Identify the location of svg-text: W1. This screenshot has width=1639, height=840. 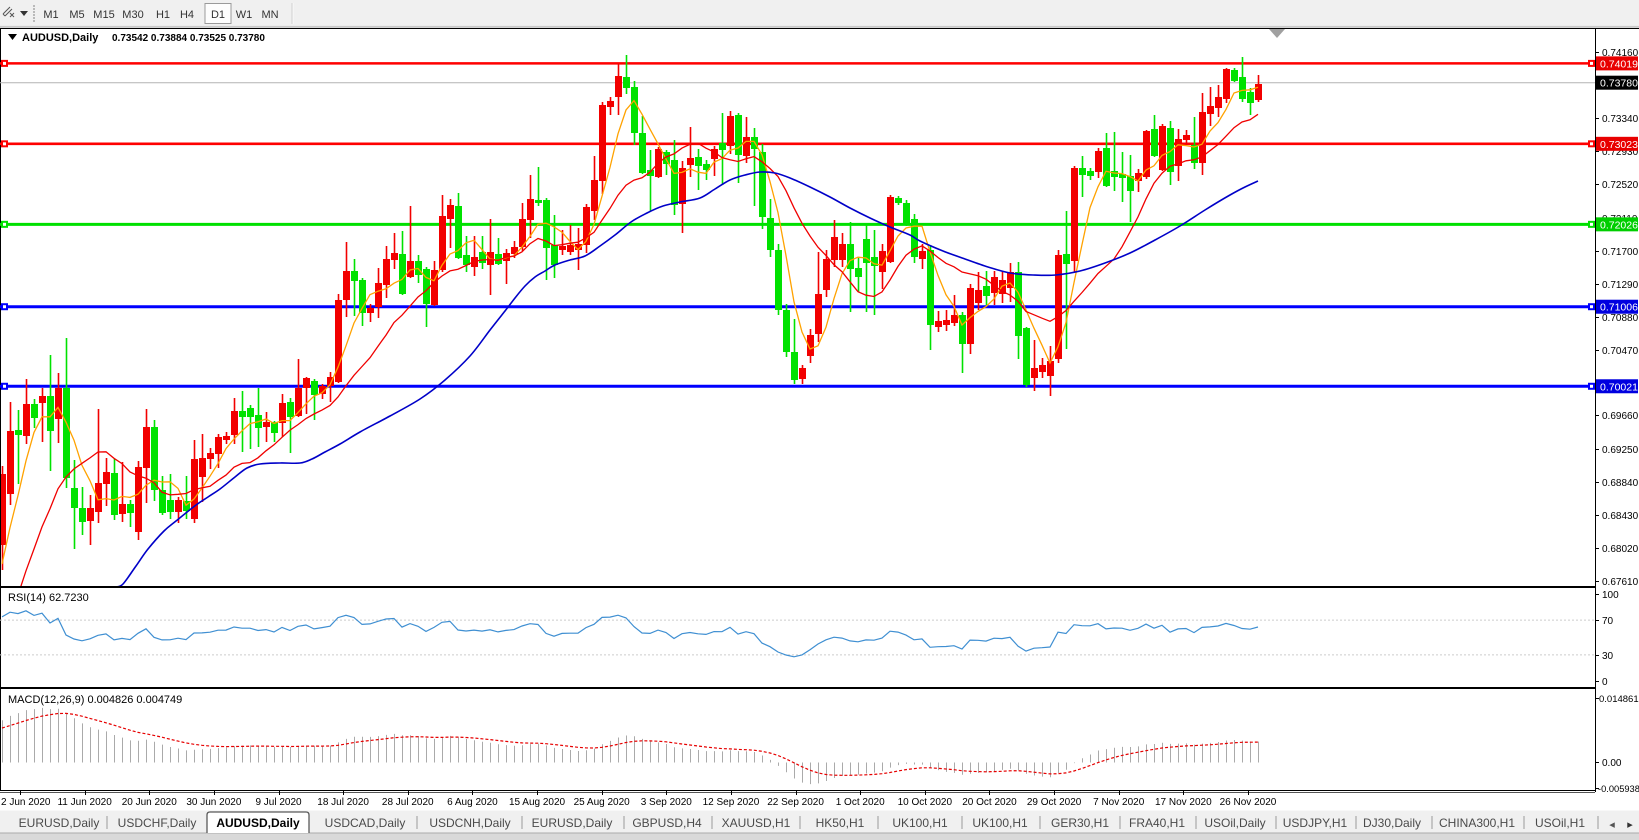
(244, 15).